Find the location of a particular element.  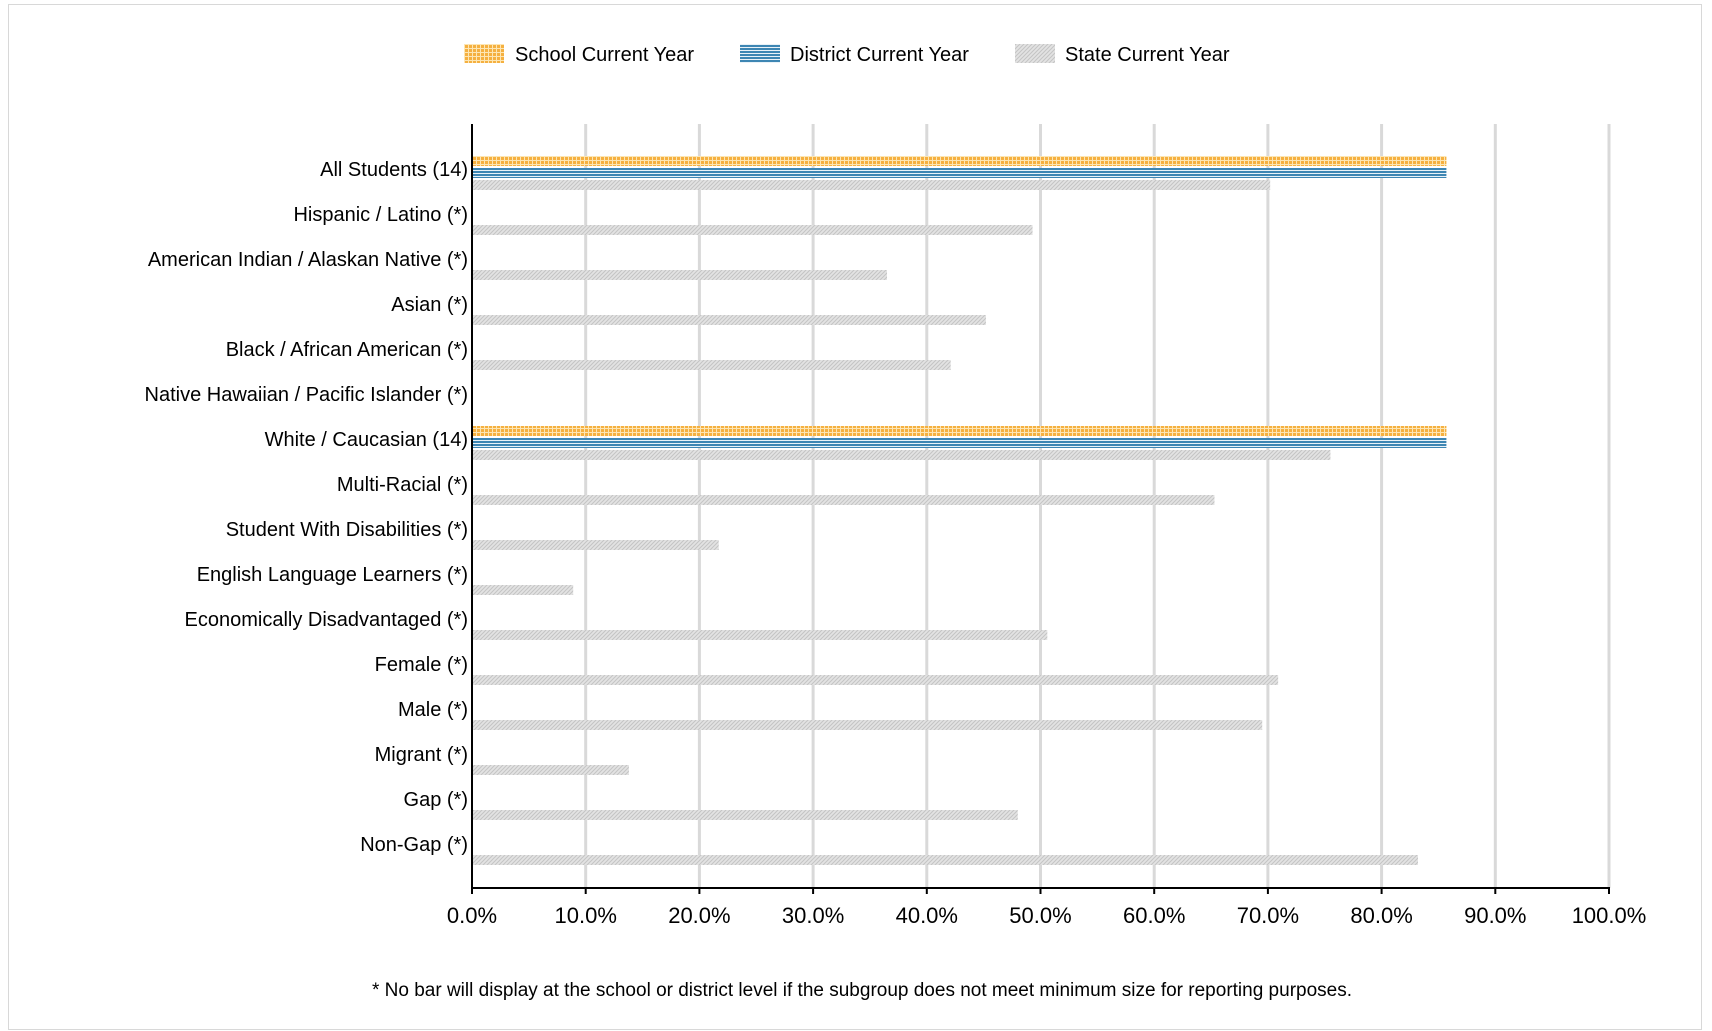

x-tick-label: 10.0% is located at coordinates (586, 915).